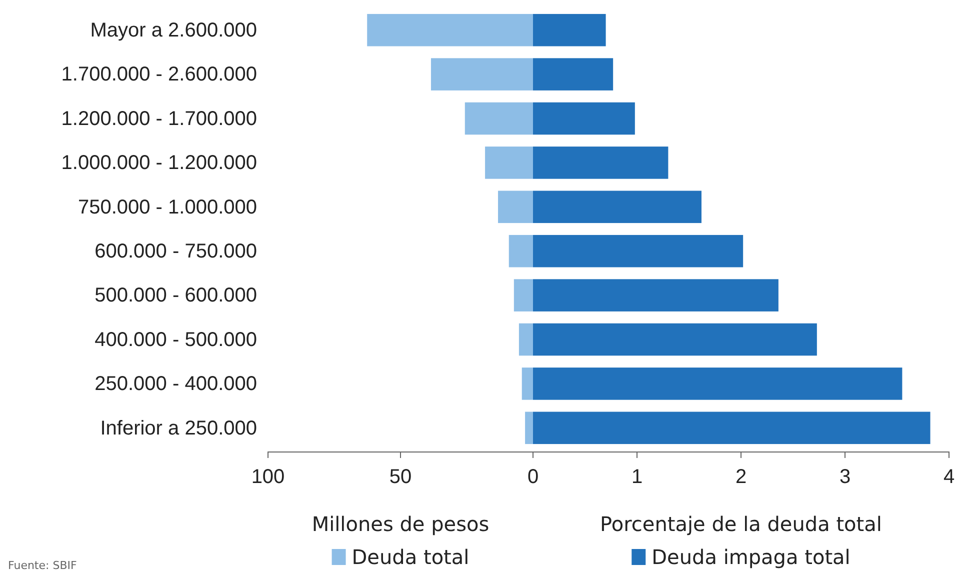  What do you see at coordinates (401, 524) in the screenshot?
I see `x-axis-title: Millones de pesos` at bounding box center [401, 524].